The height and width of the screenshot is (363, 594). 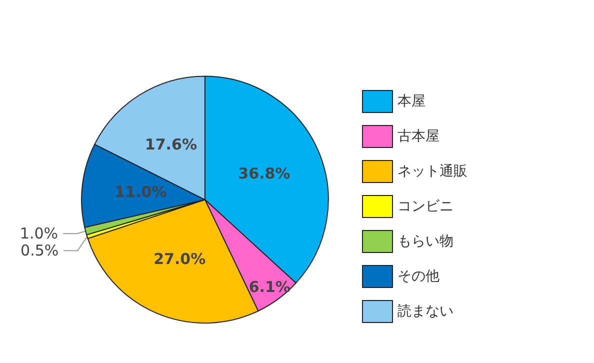 I want to click on legend-label: その他, so click(x=419, y=276).